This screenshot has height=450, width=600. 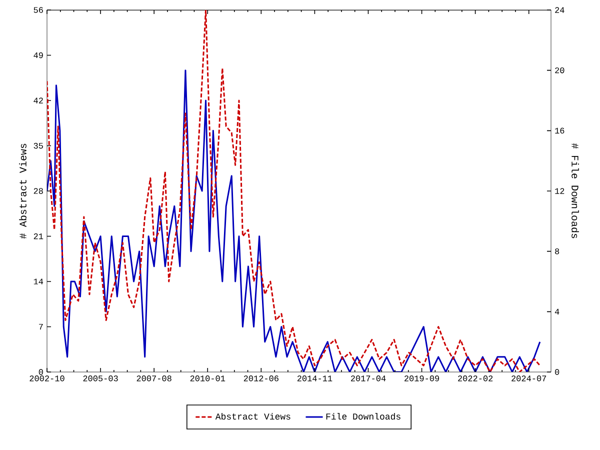 What do you see at coordinates (422, 379) in the screenshot?
I see `x-tick-label: 2019-09` at bounding box center [422, 379].